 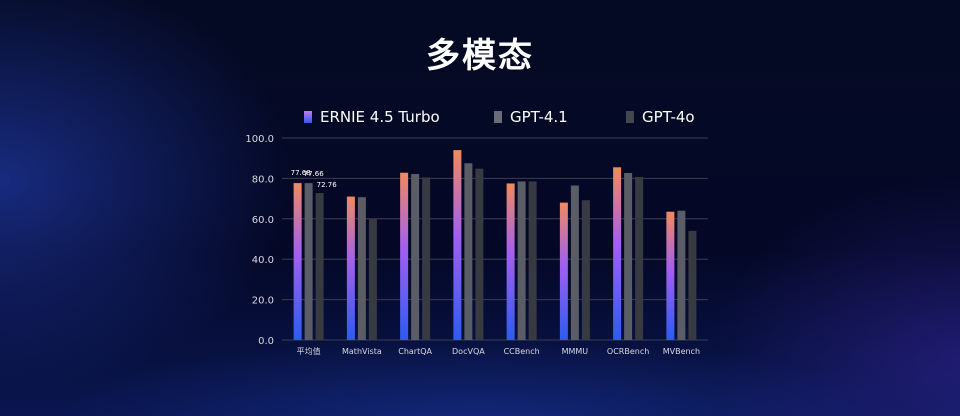 I want to click on legend-item-ernie: ERNIE 4.5 Turbo, so click(x=372, y=117).